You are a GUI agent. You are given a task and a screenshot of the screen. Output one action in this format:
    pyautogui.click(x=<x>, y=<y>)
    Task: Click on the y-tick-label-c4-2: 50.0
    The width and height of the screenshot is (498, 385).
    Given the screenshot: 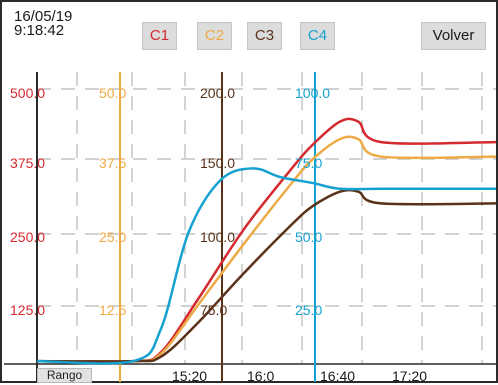 What is the action you would take?
    pyautogui.click(x=308, y=237)
    